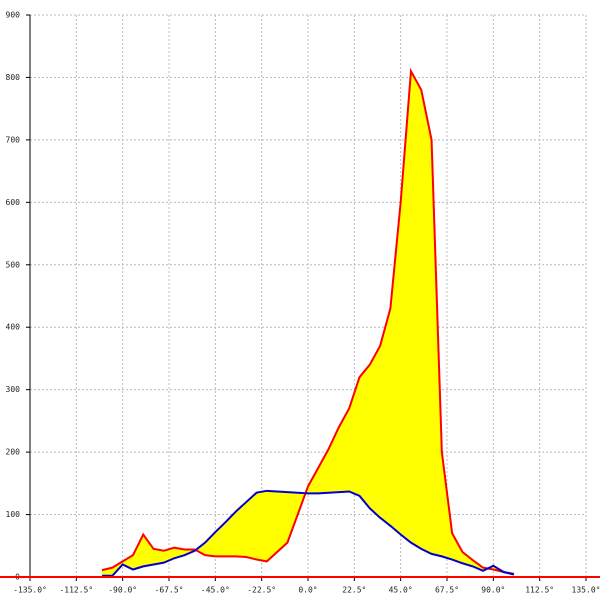 This screenshot has height=600, width=600. Describe the element at coordinates (261, 590) in the screenshot. I see `x-tick-label: -22.5°` at that location.